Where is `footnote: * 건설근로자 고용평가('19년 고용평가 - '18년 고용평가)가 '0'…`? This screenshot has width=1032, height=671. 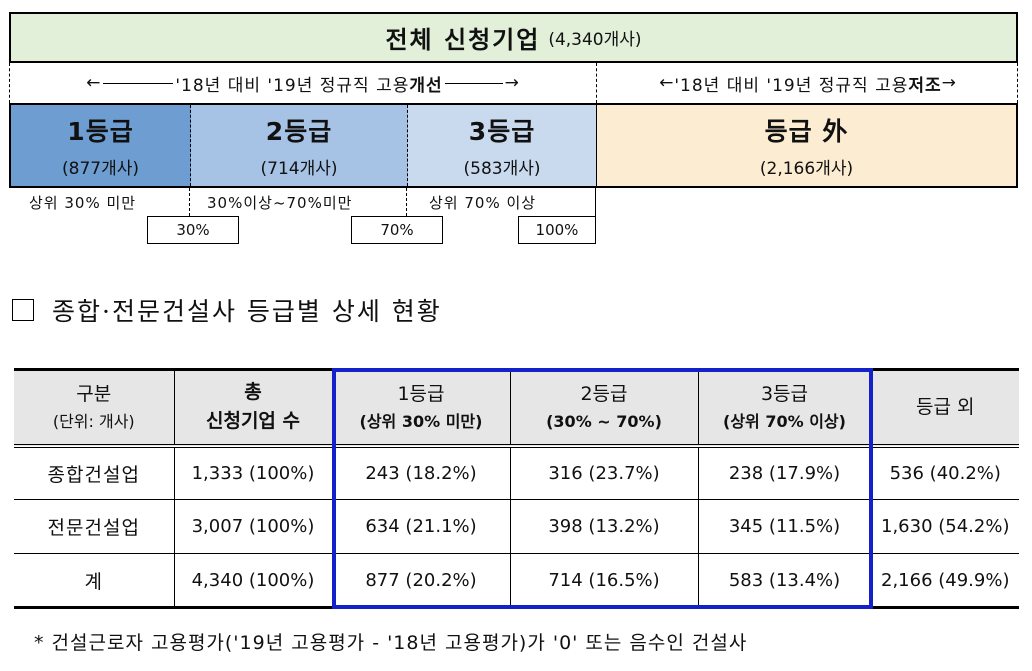 footnote: * 건설근로자 고용평가('19년 고용평가 - '18년 고용평가)가 '0'… is located at coordinates (391, 643).